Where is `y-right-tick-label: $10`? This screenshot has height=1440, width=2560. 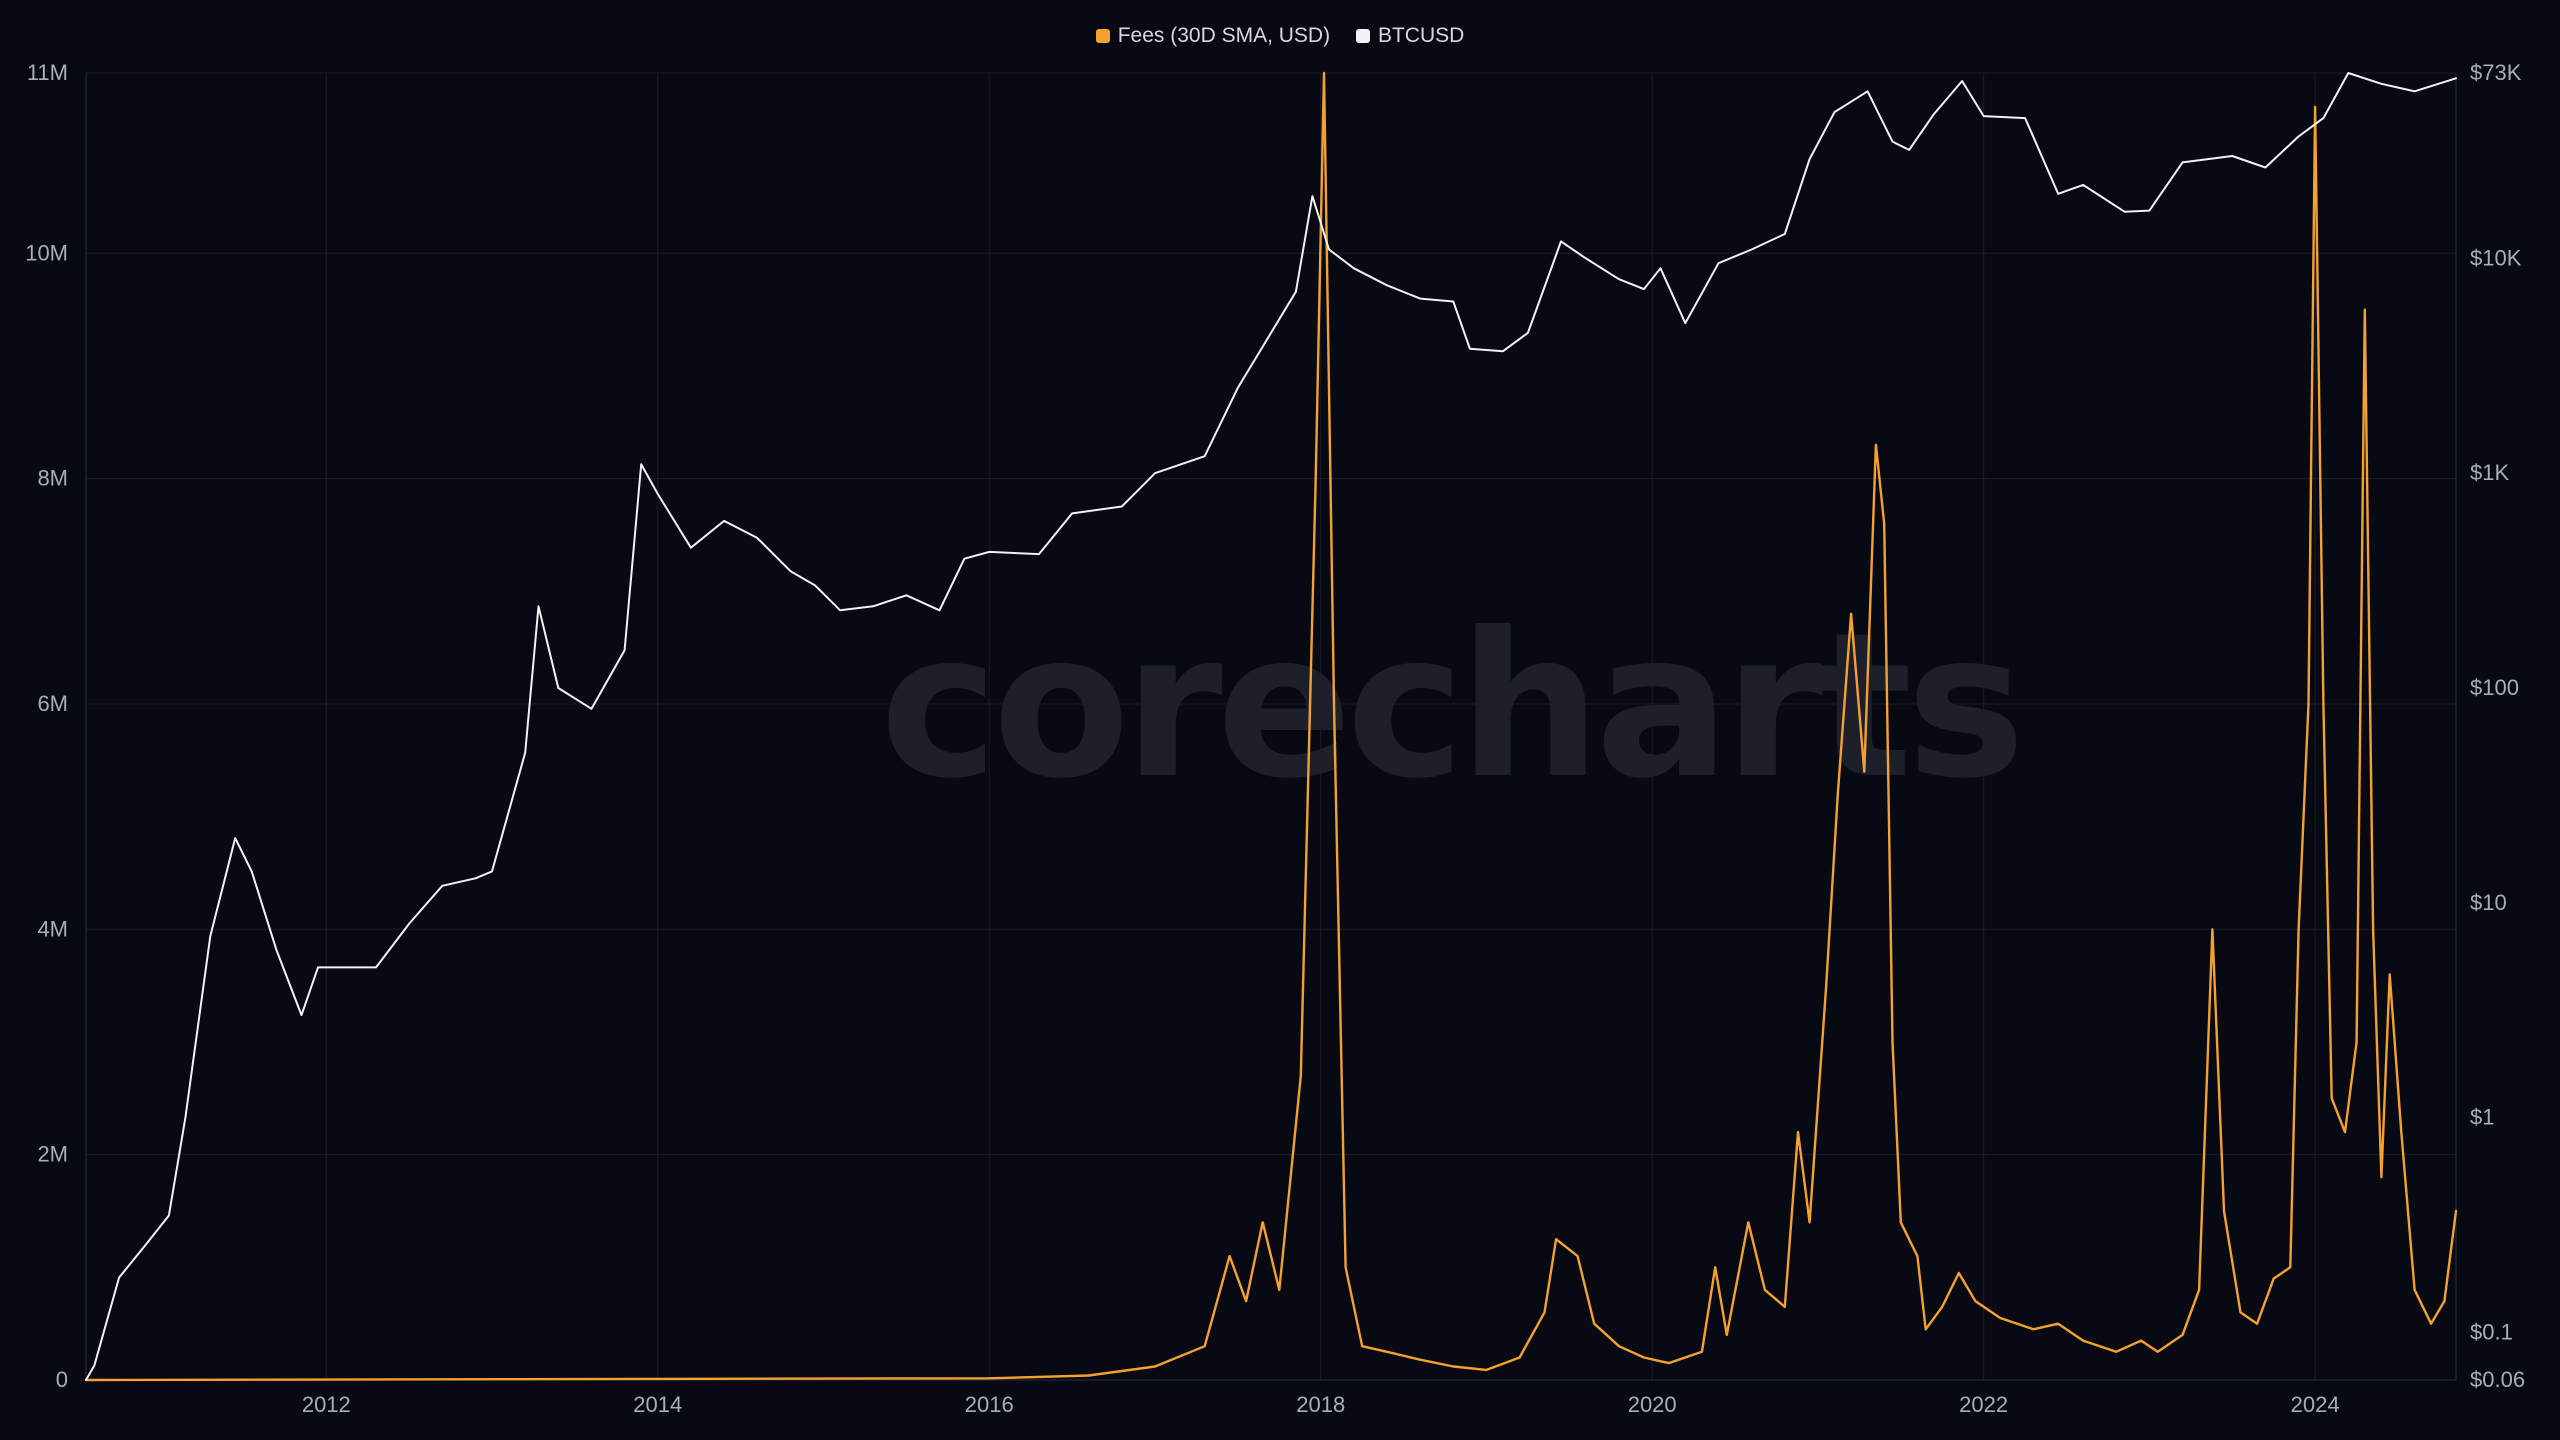 y-right-tick-label: $10 is located at coordinates (2488, 902).